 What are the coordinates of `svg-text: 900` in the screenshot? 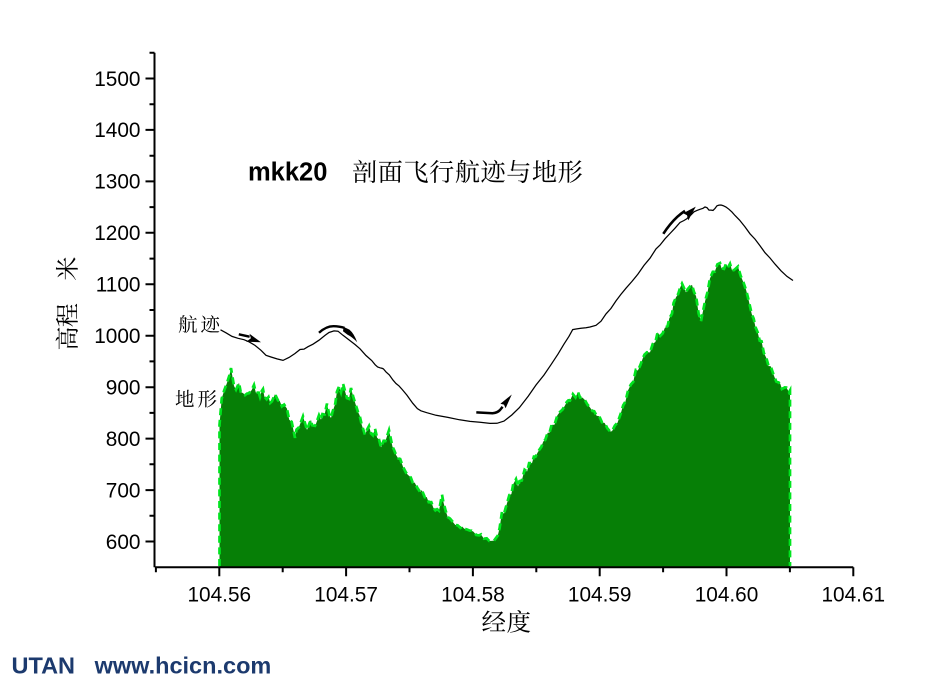 It's located at (123, 388).